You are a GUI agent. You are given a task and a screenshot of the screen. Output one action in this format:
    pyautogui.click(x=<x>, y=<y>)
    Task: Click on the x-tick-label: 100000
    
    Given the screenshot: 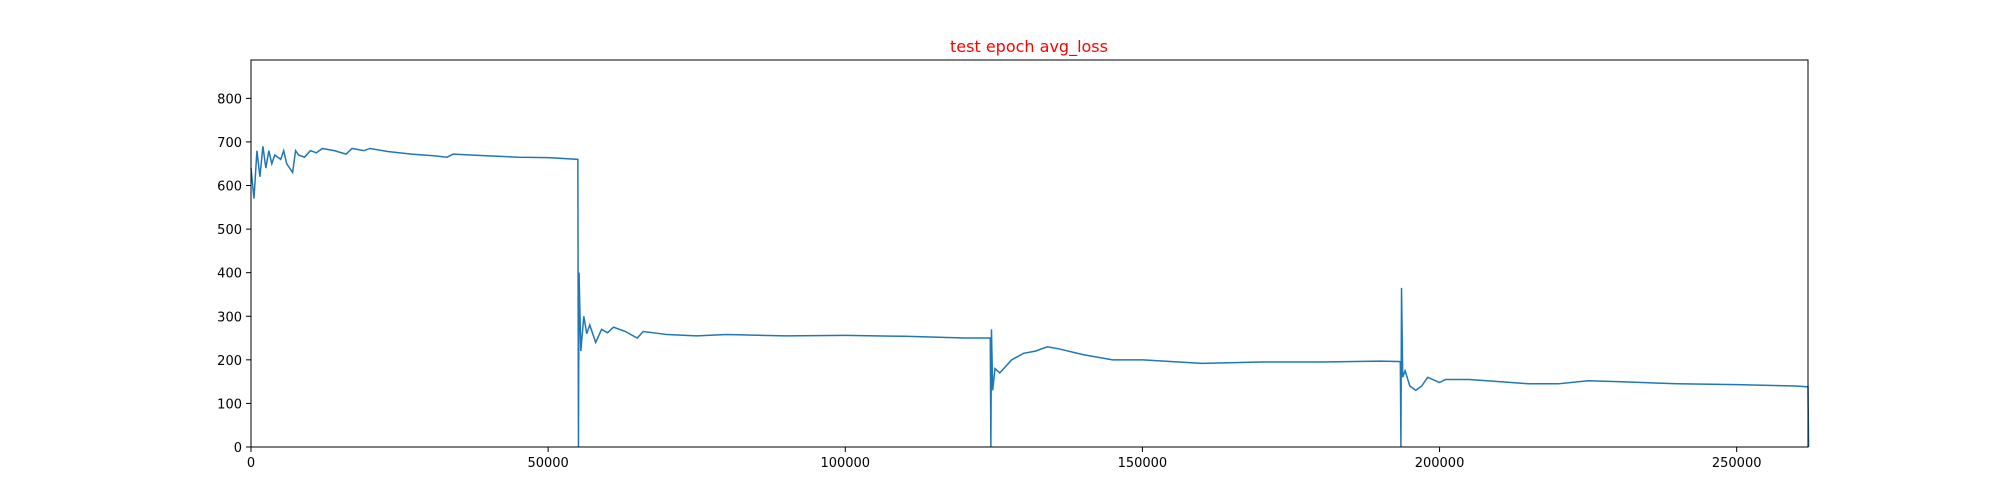 What is the action you would take?
    pyautogui.click(x=845, y=463)
    